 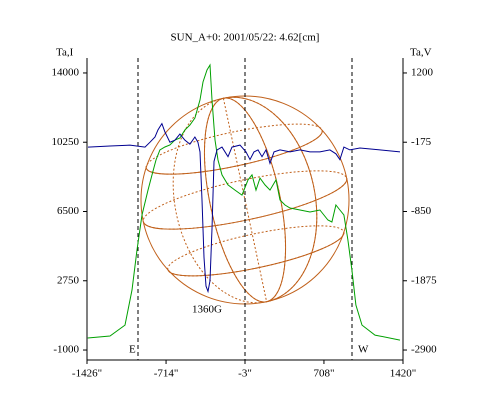 I want to click on y-tick-label: 6500, so click(x=68, y=211).